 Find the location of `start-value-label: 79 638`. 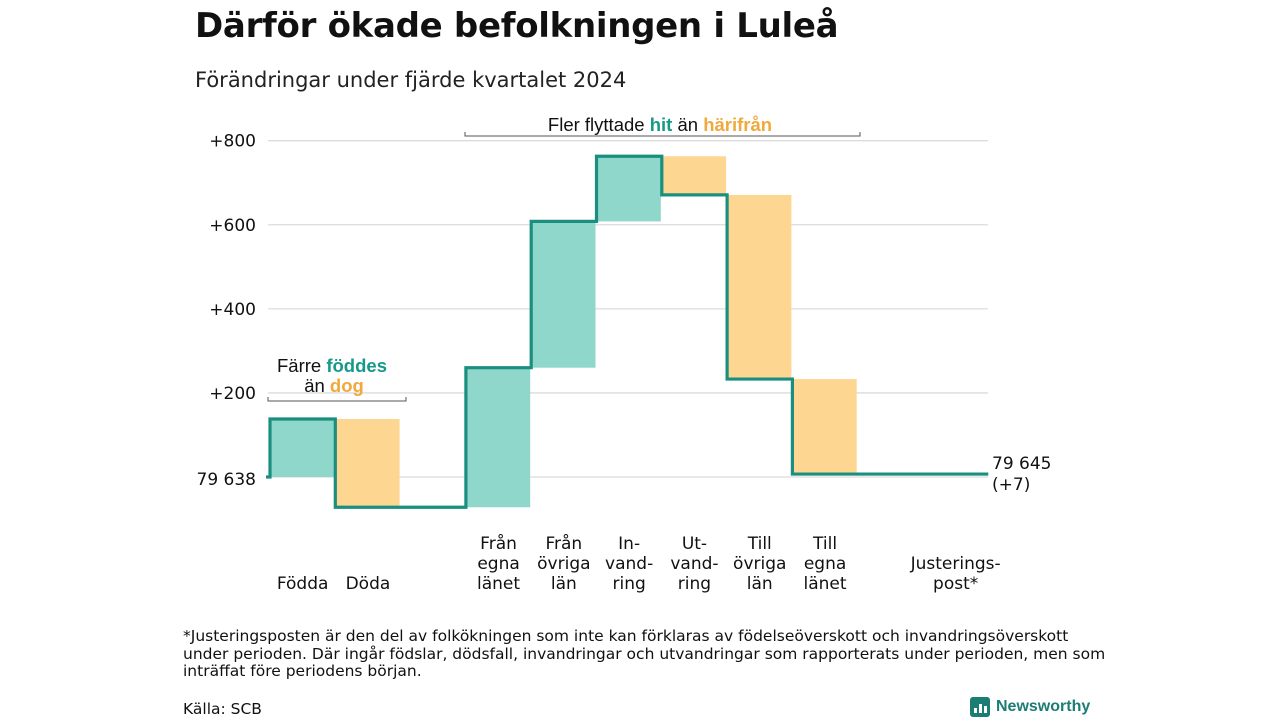

start-value-label: 79 638 is located at coordinates (226, 480).